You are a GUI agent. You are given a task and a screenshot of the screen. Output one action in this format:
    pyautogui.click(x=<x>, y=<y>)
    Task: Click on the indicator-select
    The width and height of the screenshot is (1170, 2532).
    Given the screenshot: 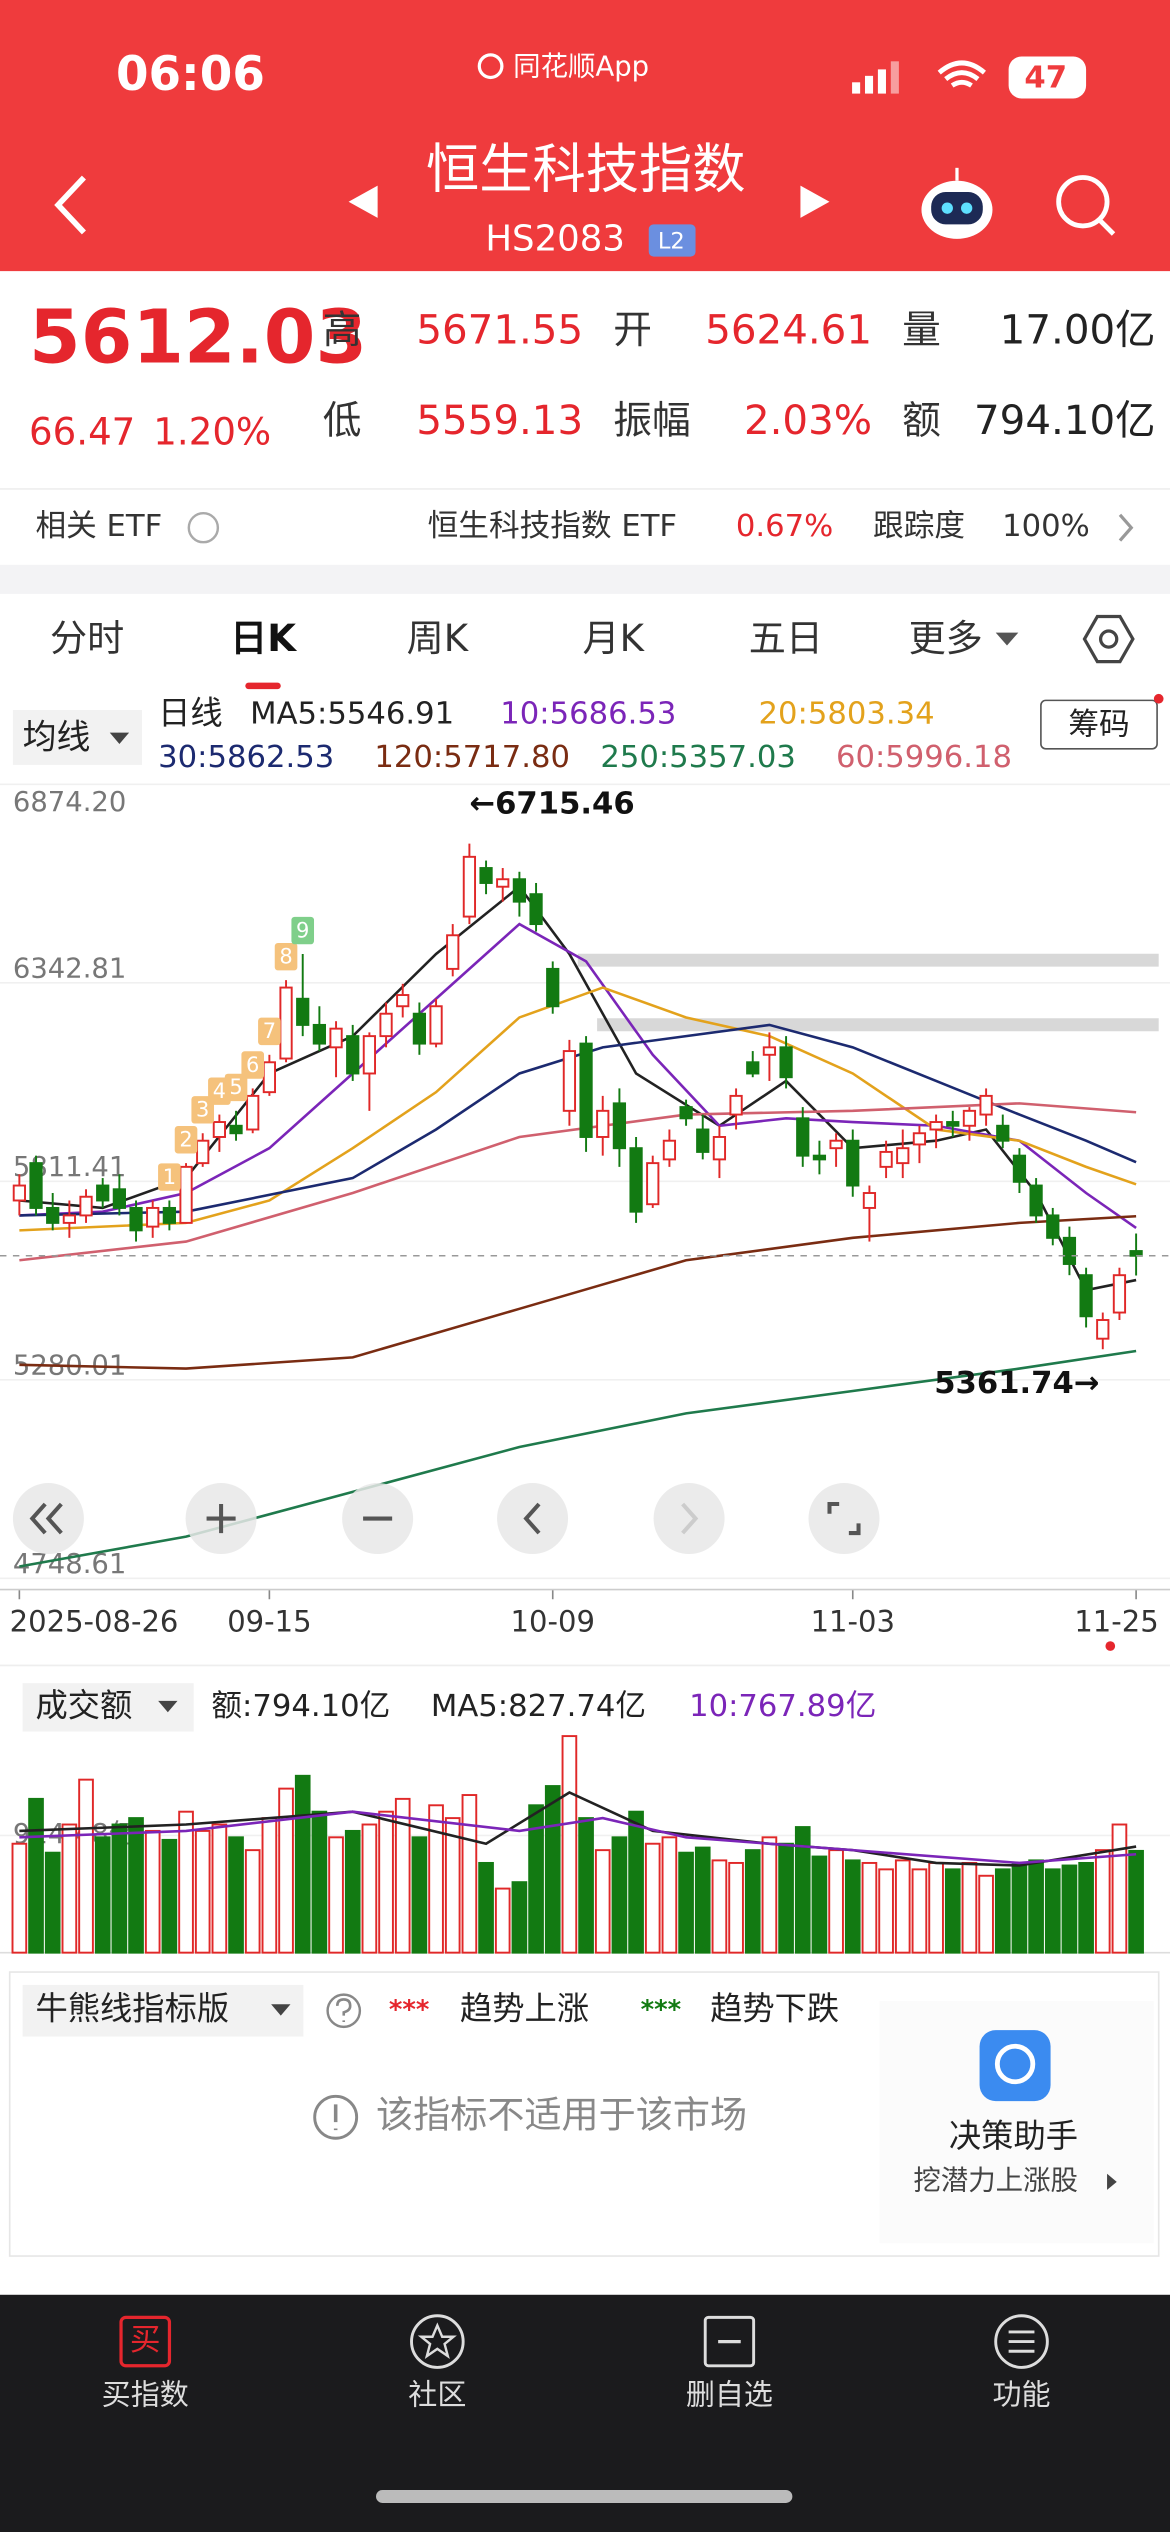 What is the action you would take?
    pyautogui.click(x=163, y=2010)
    